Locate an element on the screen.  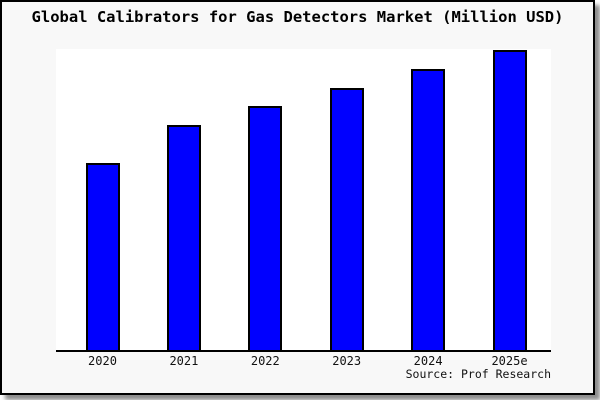
bar-2022 is located at coordinates (265, 228).